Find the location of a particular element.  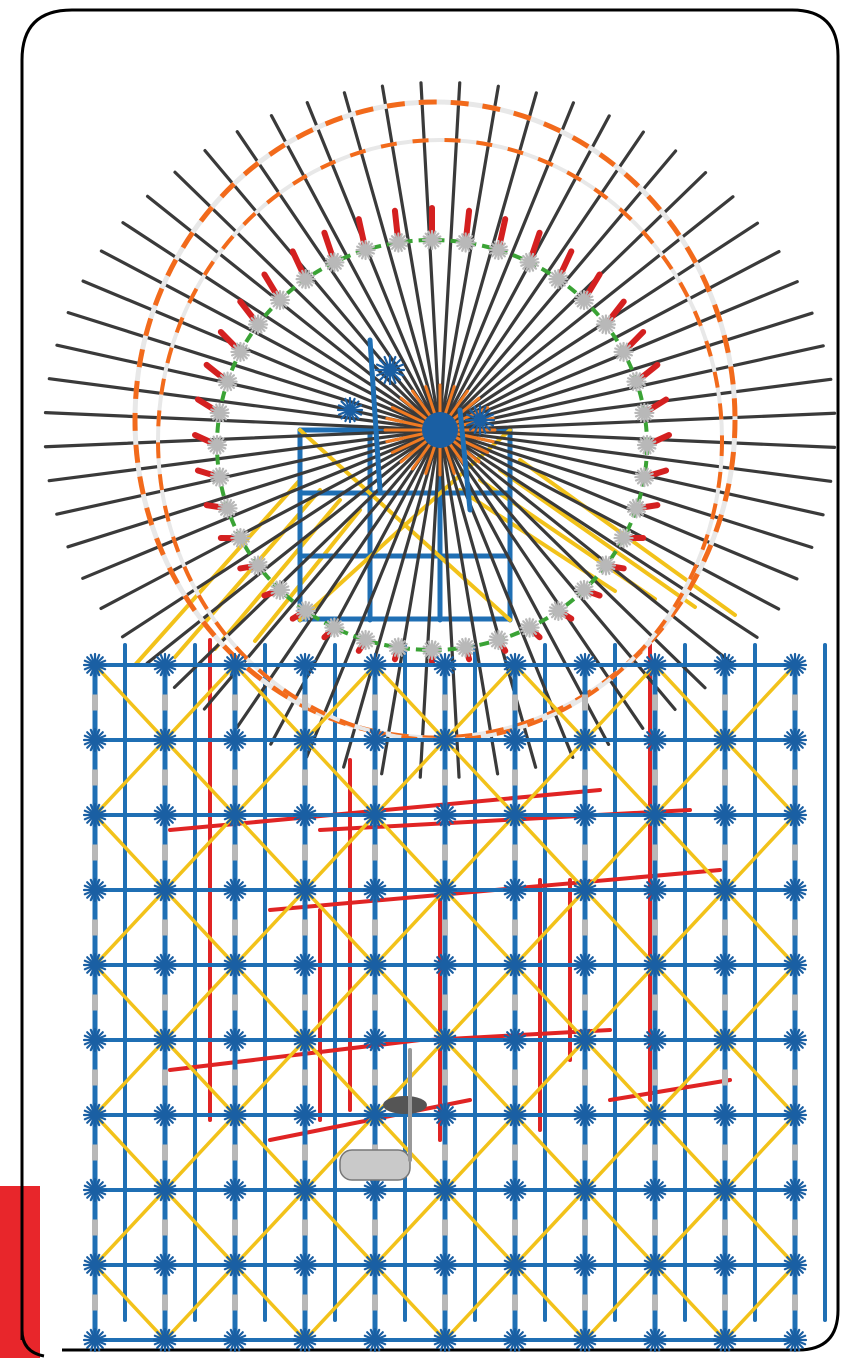

motor-assembly is located at coordinates (383, 1114).